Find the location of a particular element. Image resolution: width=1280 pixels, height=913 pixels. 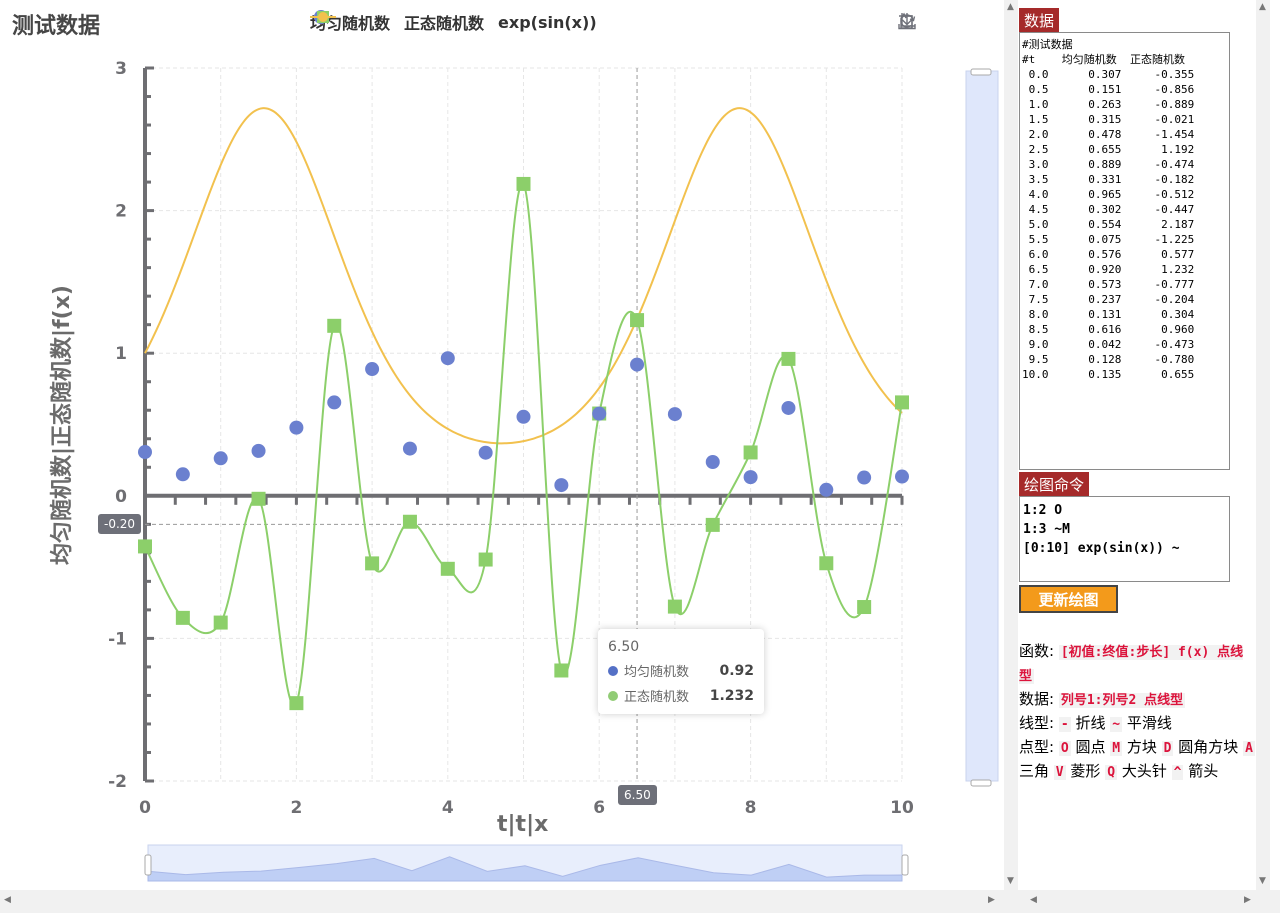

x-tick-label: 10 is located at coordinates (902, 808).